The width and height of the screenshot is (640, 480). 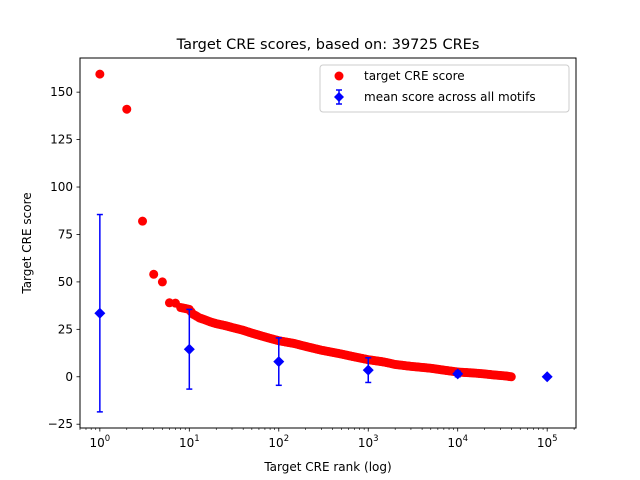 I want to click on x-tick-label: 10¹, so click(x=189, y=442).